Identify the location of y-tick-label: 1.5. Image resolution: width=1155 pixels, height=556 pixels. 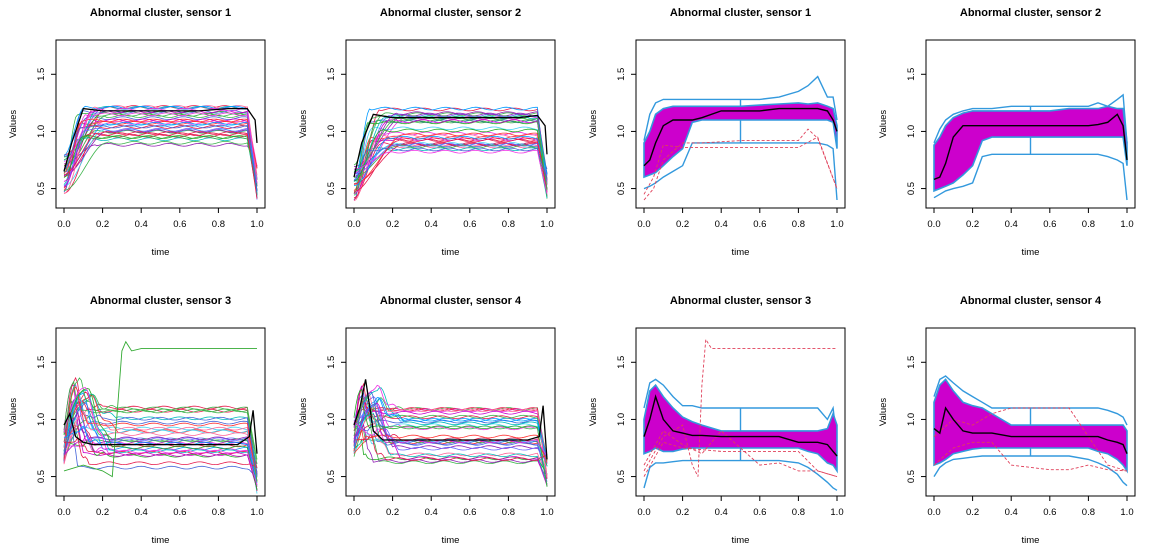
(41, 362).